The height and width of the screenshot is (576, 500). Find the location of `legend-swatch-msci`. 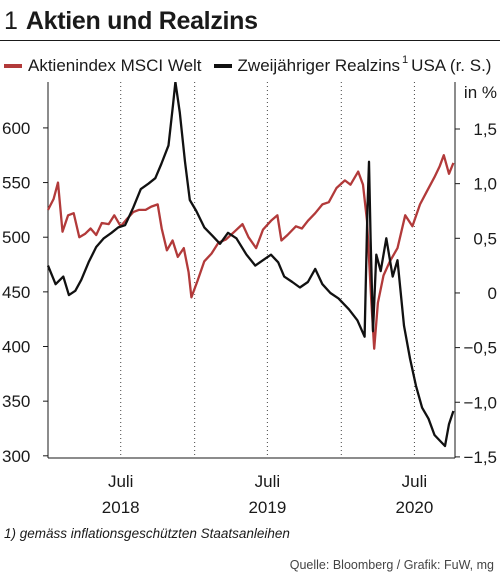

legend-swatch-msci is located at coordinates (13, 66).